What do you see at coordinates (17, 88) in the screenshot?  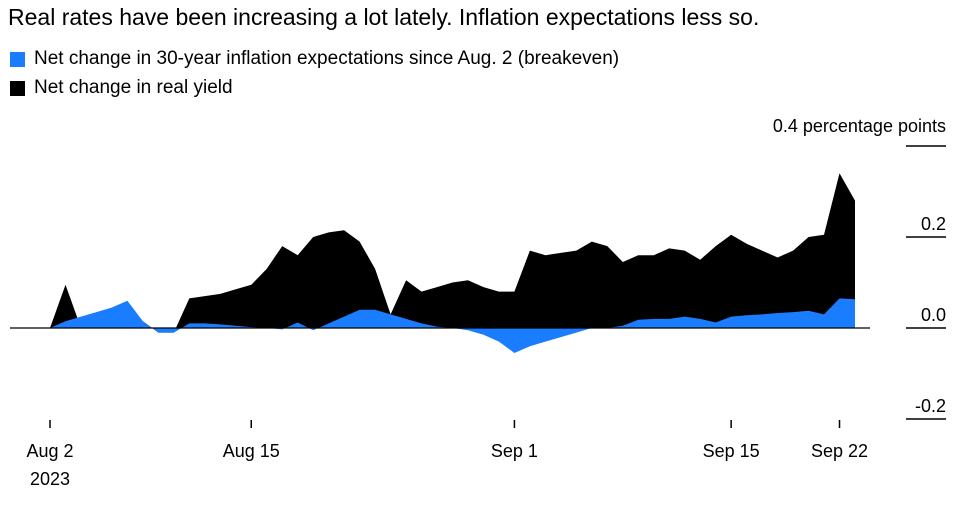 I see `legend-swatch-real-yield` at bounding box center [17, 88].